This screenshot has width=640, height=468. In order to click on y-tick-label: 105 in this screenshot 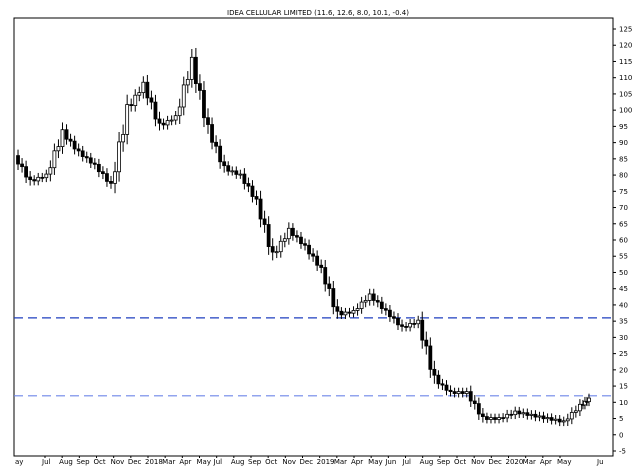, I will do `click(625, 94)`.